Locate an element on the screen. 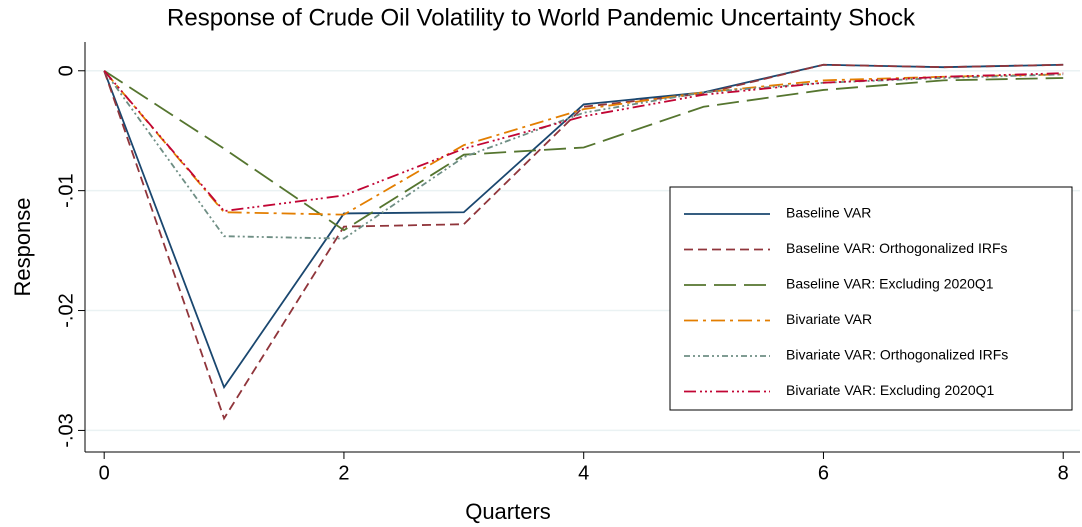  legend-label: Baseline VAR is located at coordinates (828, 213).